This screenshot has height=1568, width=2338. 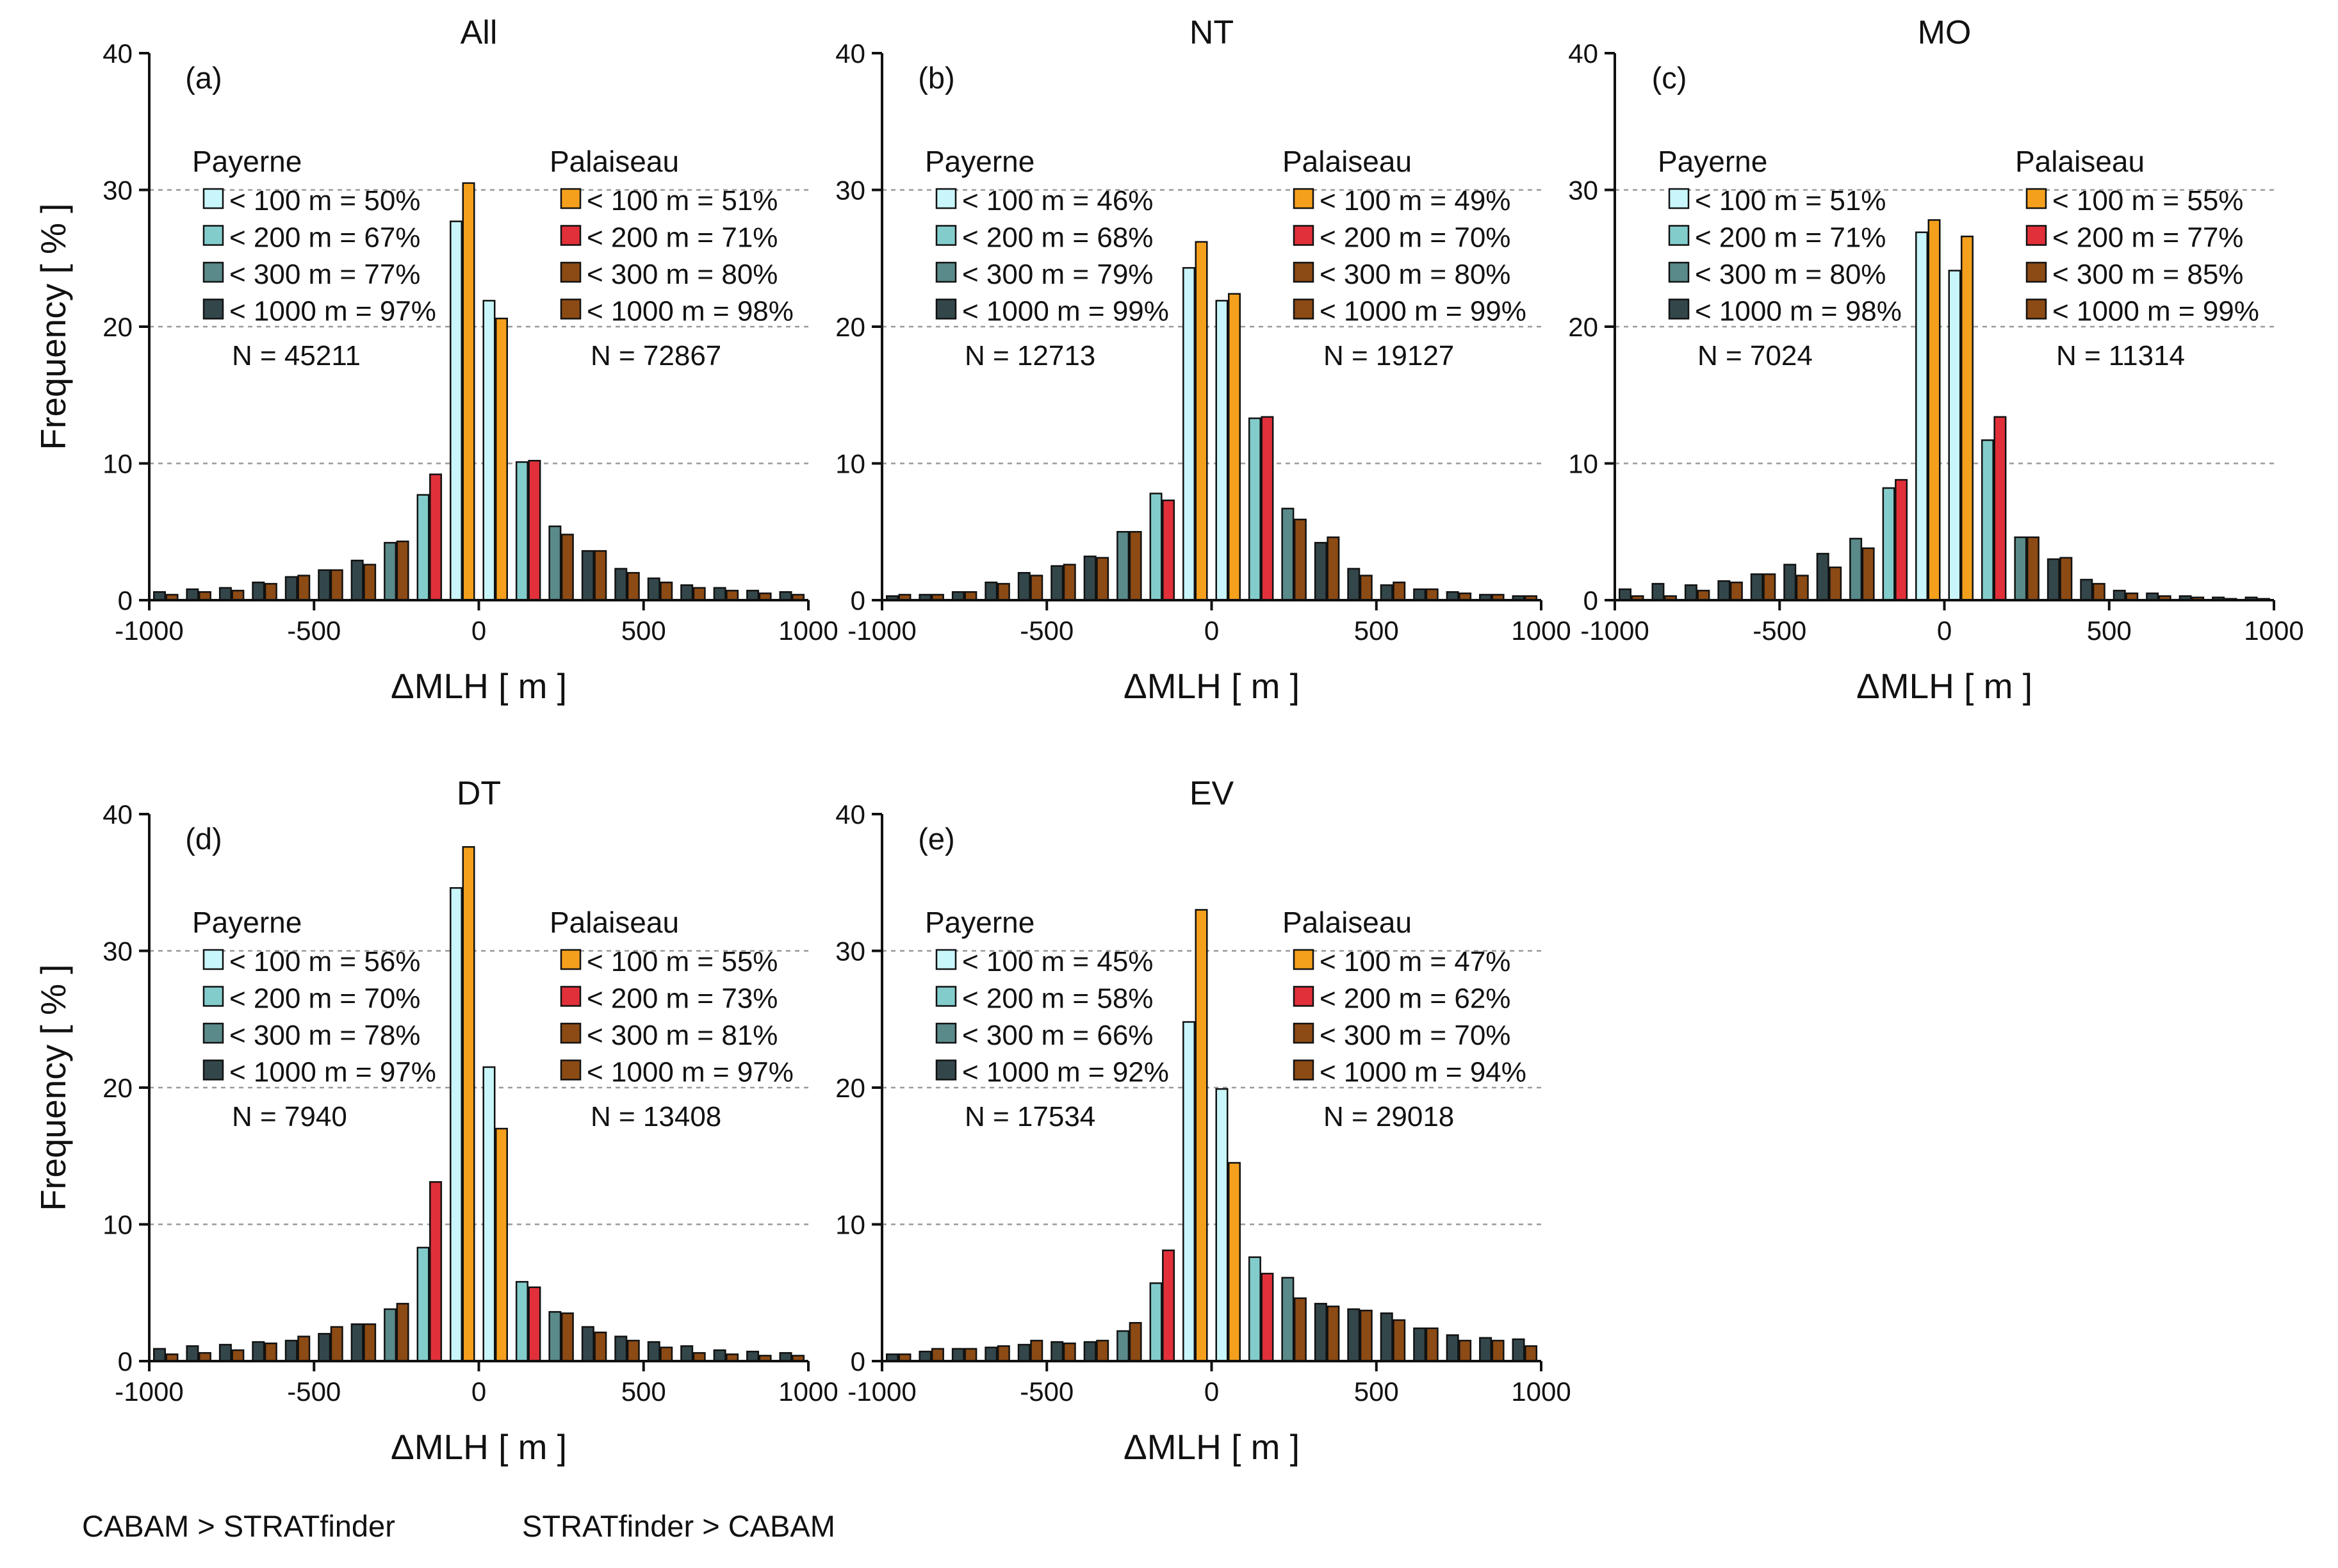 What do you see at coordinates (324, 274) in the screenshot?
I see `legend-entry-payerne-2: < 300 m = 77%` at bounding box center [324, 274].